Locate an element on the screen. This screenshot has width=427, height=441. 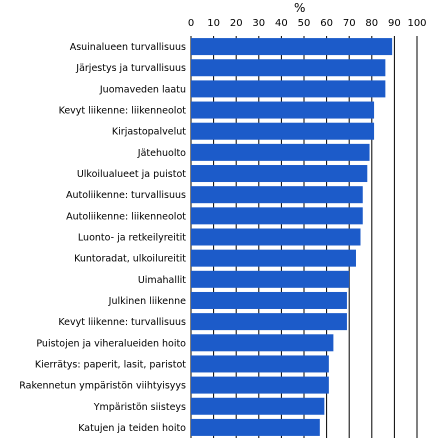
x-tick-label: 40 is located at coordinates (281, 23).